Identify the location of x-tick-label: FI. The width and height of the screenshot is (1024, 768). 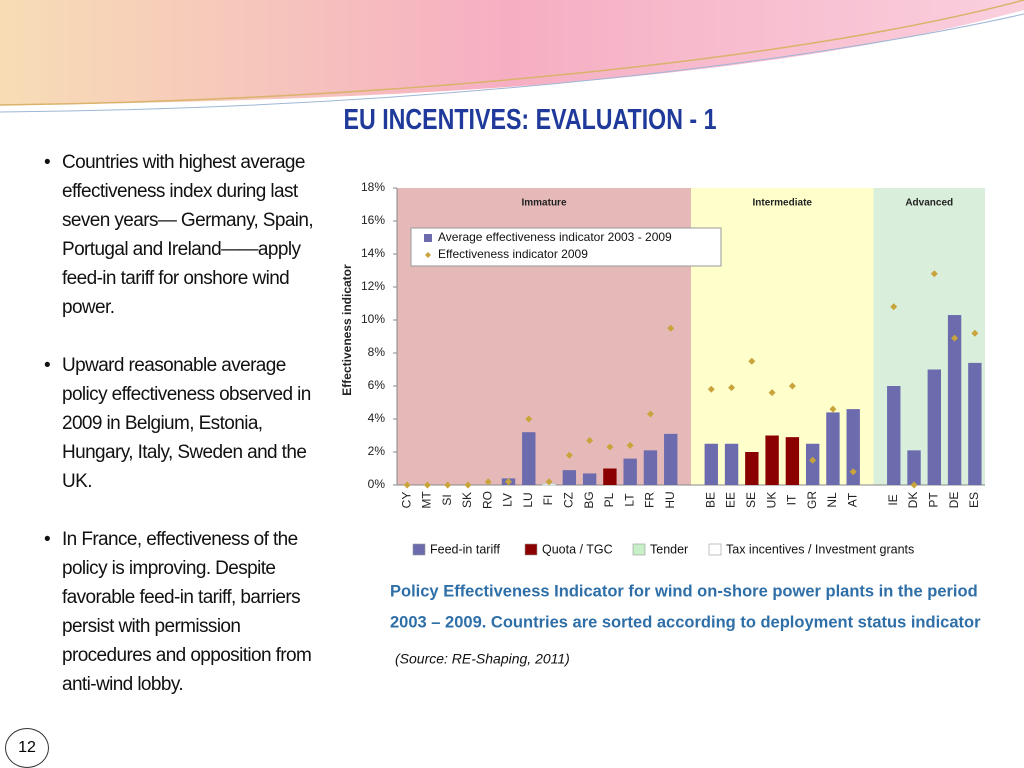
(548, 500).